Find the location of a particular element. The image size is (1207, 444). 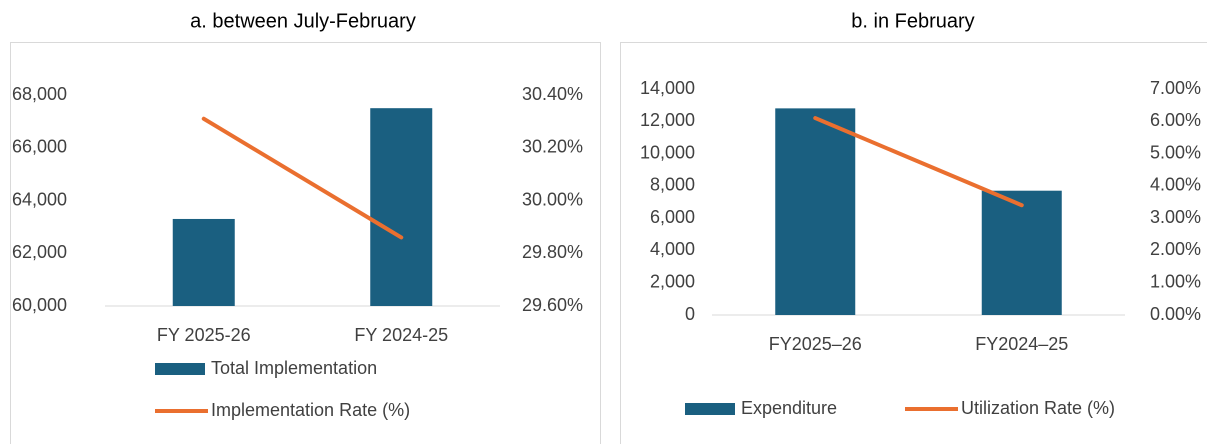

y2-tick-label: 5.00% is located at coordinates (1175, 152).